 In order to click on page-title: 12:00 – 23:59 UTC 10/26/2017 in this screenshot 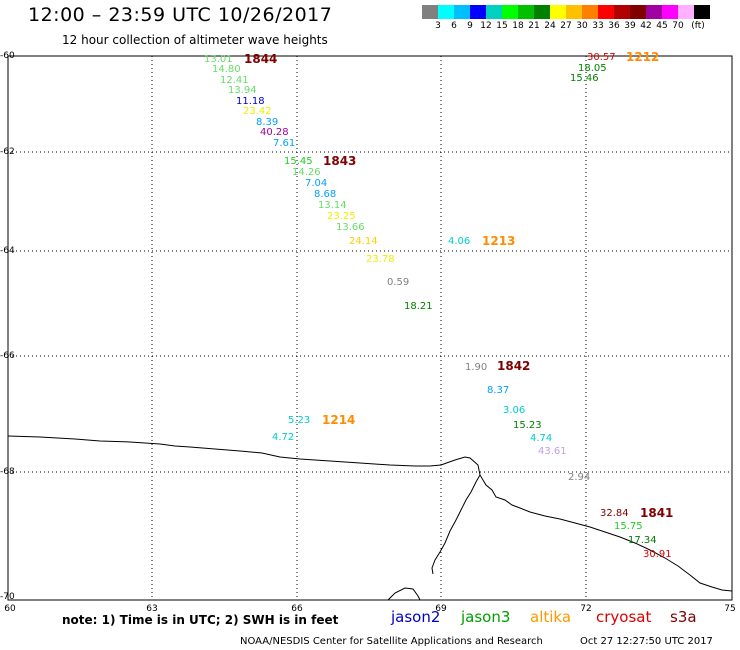, I will do `click(180, 15)`.